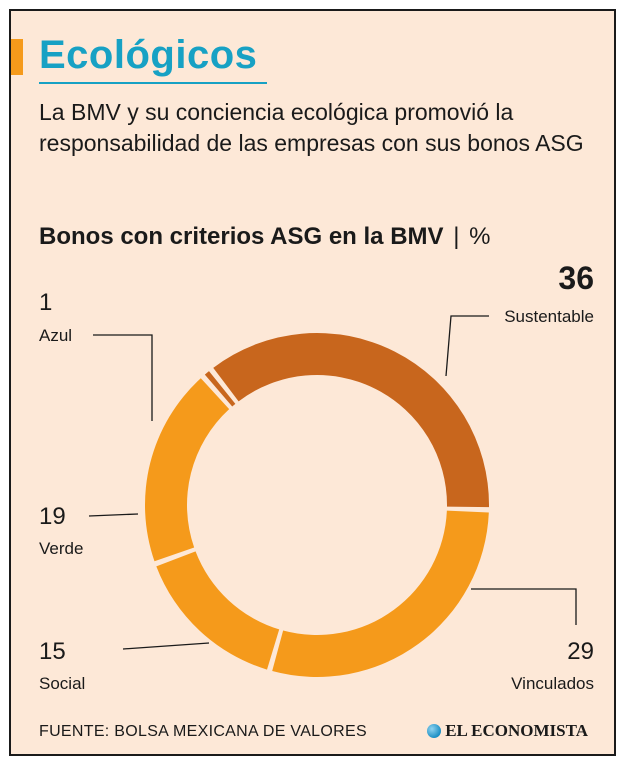 The image size is (629, 768). What do you see at coordinates (187, 470) in the screenshot?
I see `slice-verde` at bounding box center [187, 470].